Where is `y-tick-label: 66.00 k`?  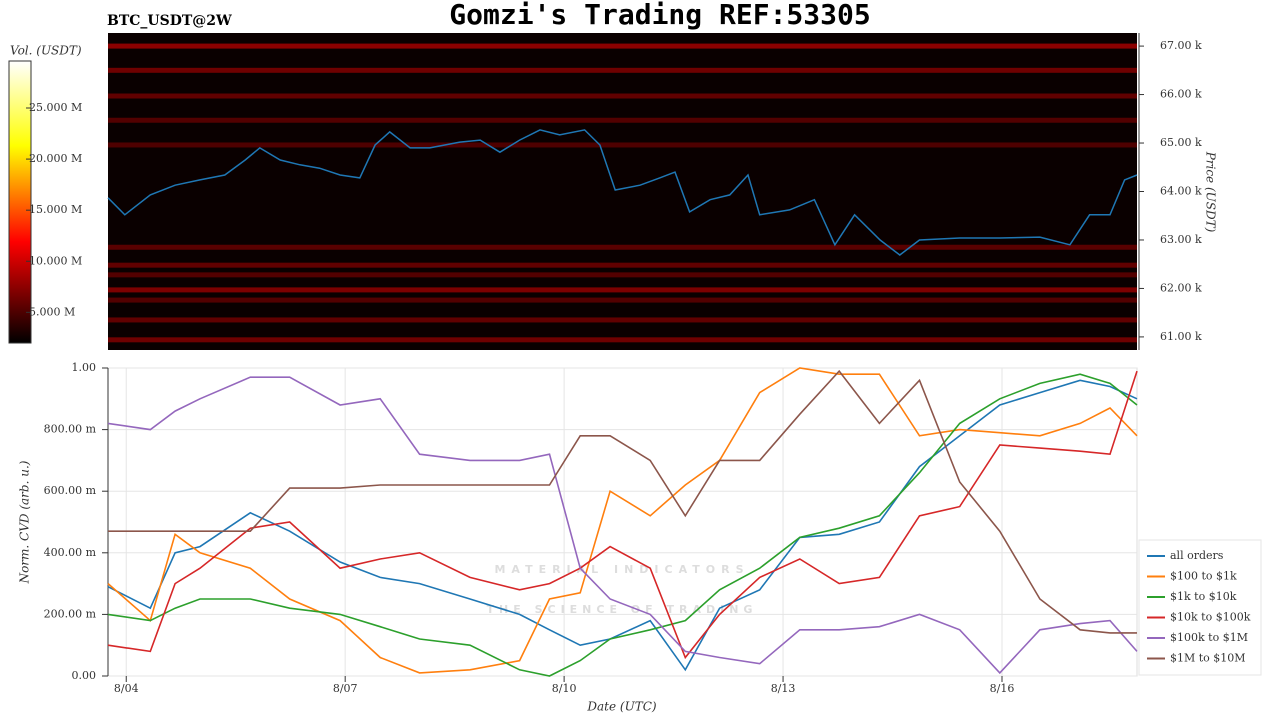
y-tick-label: 66.00 k is located at coordinates (1181, 94).